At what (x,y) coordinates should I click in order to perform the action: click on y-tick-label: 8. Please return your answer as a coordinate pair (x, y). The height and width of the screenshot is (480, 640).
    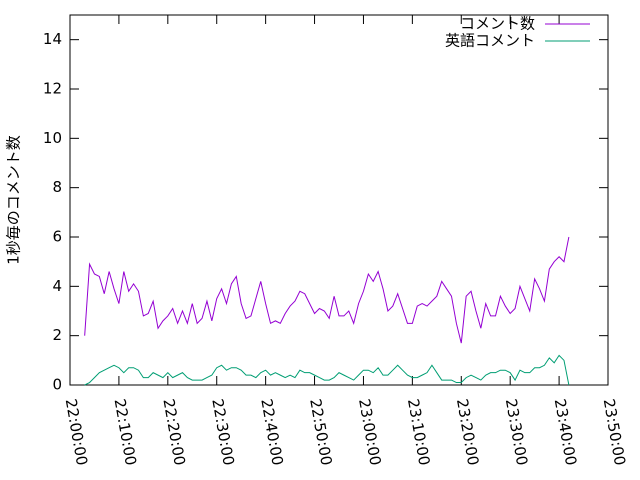
    Looking at the image, I should click on (57, 187).